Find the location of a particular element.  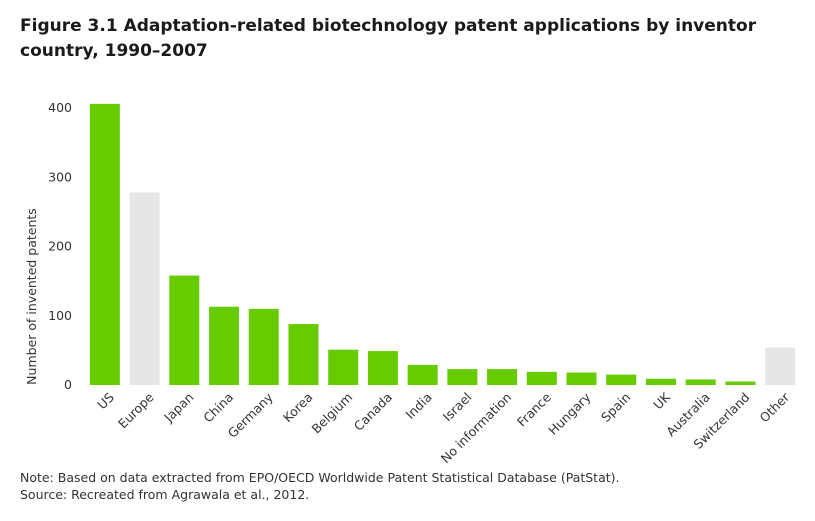

x-tick-label: Korea is located at coordinates (298, 408).